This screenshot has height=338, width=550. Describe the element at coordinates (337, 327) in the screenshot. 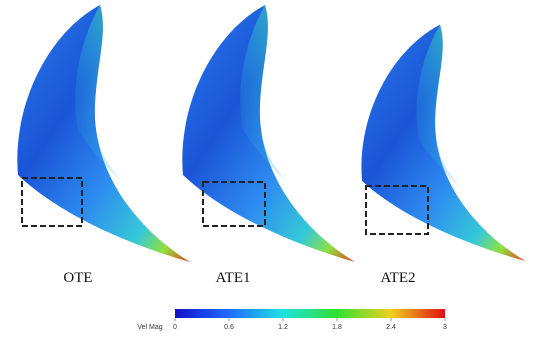

I see `tick-label: 1.8` at that location.